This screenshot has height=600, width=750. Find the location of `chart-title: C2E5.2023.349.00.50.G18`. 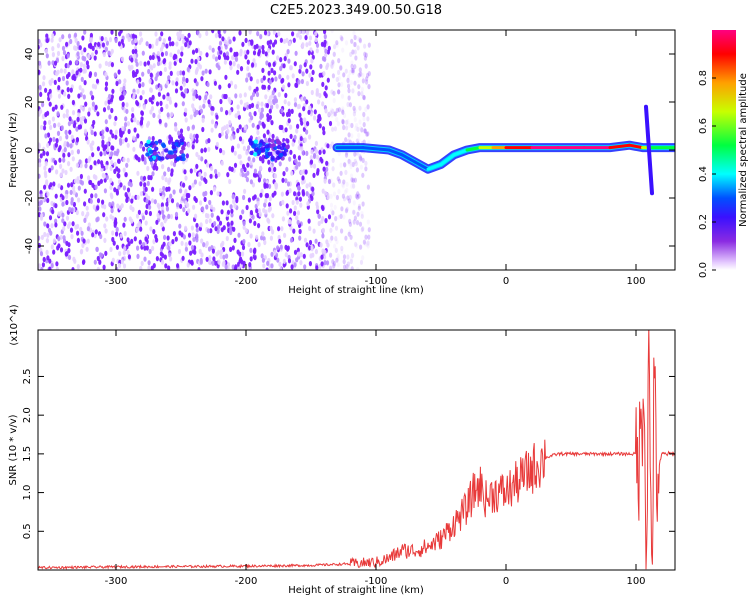

chart-title: C2E5.2023.349.00.50.G18 is located at coordinates (356, 10).